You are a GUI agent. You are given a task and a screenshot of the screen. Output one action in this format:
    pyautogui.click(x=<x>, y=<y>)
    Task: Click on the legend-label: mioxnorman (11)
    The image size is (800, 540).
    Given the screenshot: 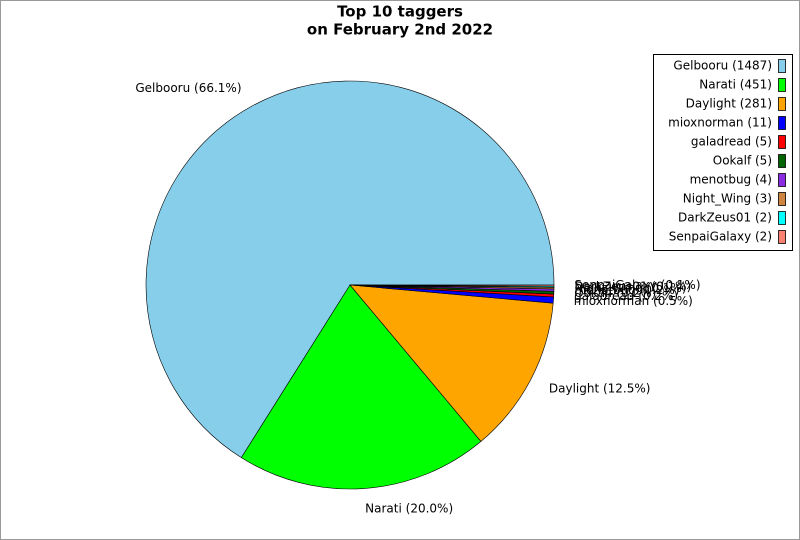 What is the action you would take?
    pyautogui.click(x=720, y=123)
    